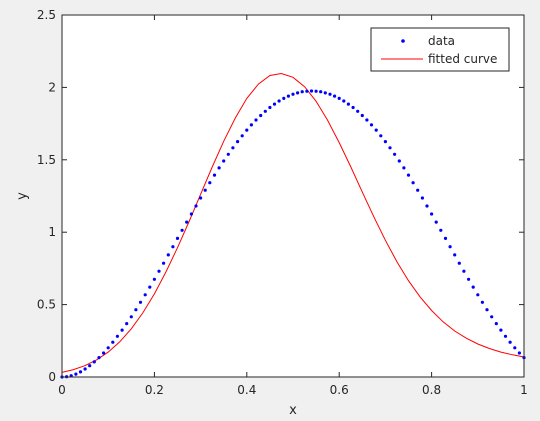 The width and height of the screenshot is (540, 421). Describe the element at coordinates (431, 390) in the screenshot. I see `x-tick-label: 0.8` at that location.